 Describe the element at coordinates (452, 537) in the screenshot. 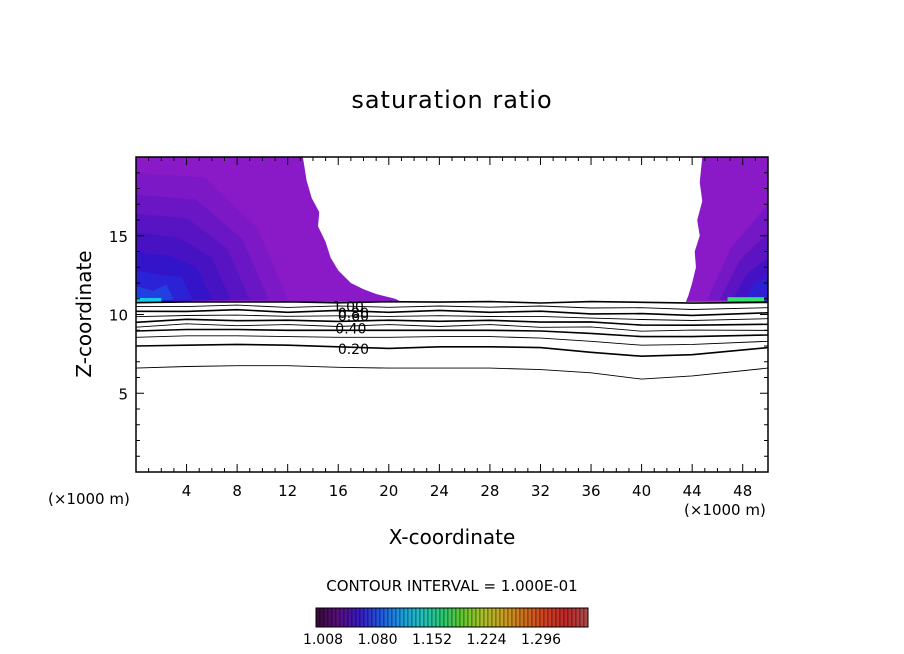

I see `x-axis-label: X-coordinate` at that location.